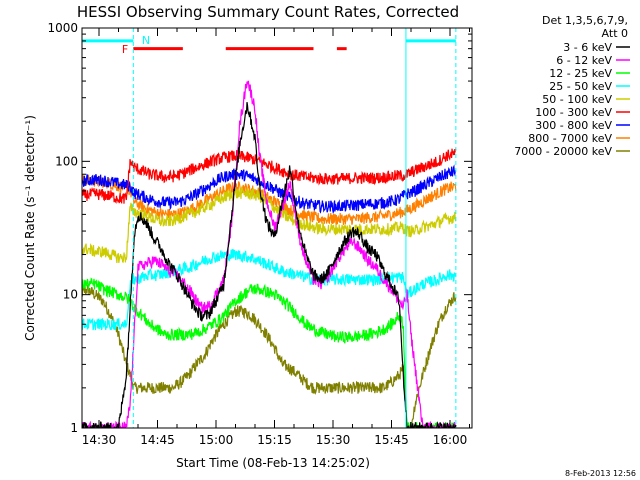  I want to click on legend-label: 300 - 800 keV, so click(573, 125).